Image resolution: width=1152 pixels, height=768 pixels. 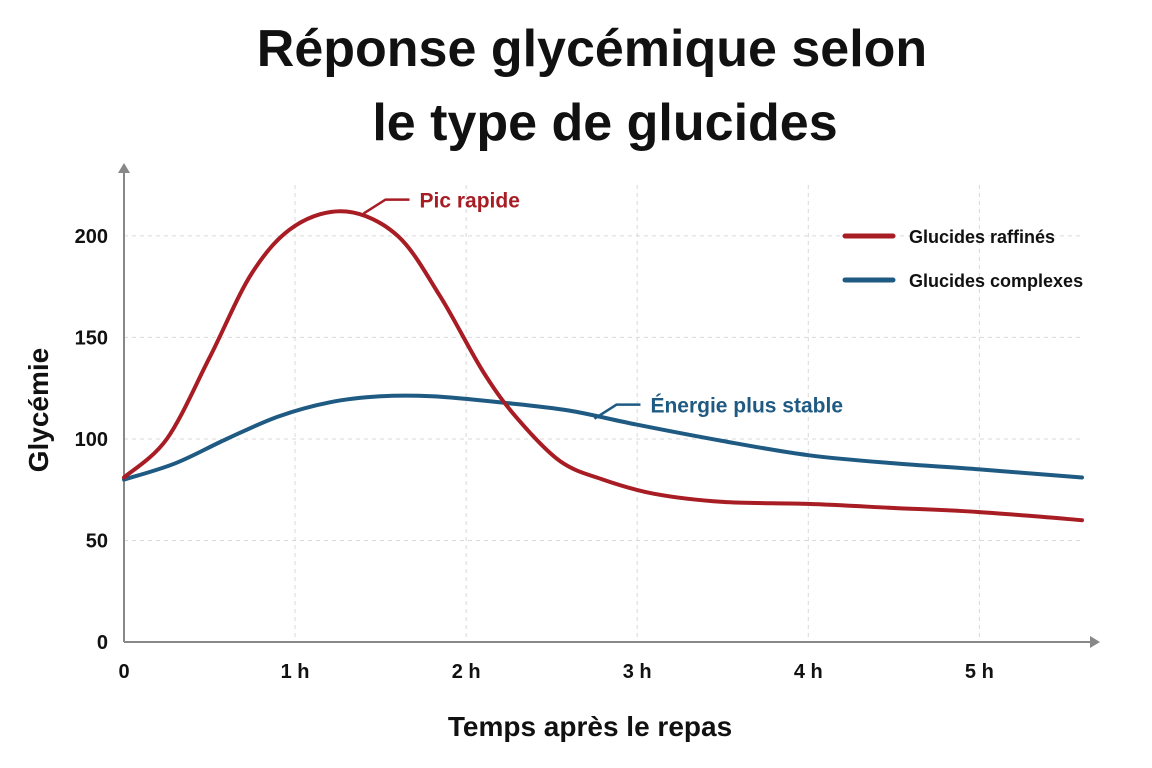 What do you see at coordinates (124, 168) in the screenshot?
I see `y-axis-arrow` at bounding box center [124, 168].